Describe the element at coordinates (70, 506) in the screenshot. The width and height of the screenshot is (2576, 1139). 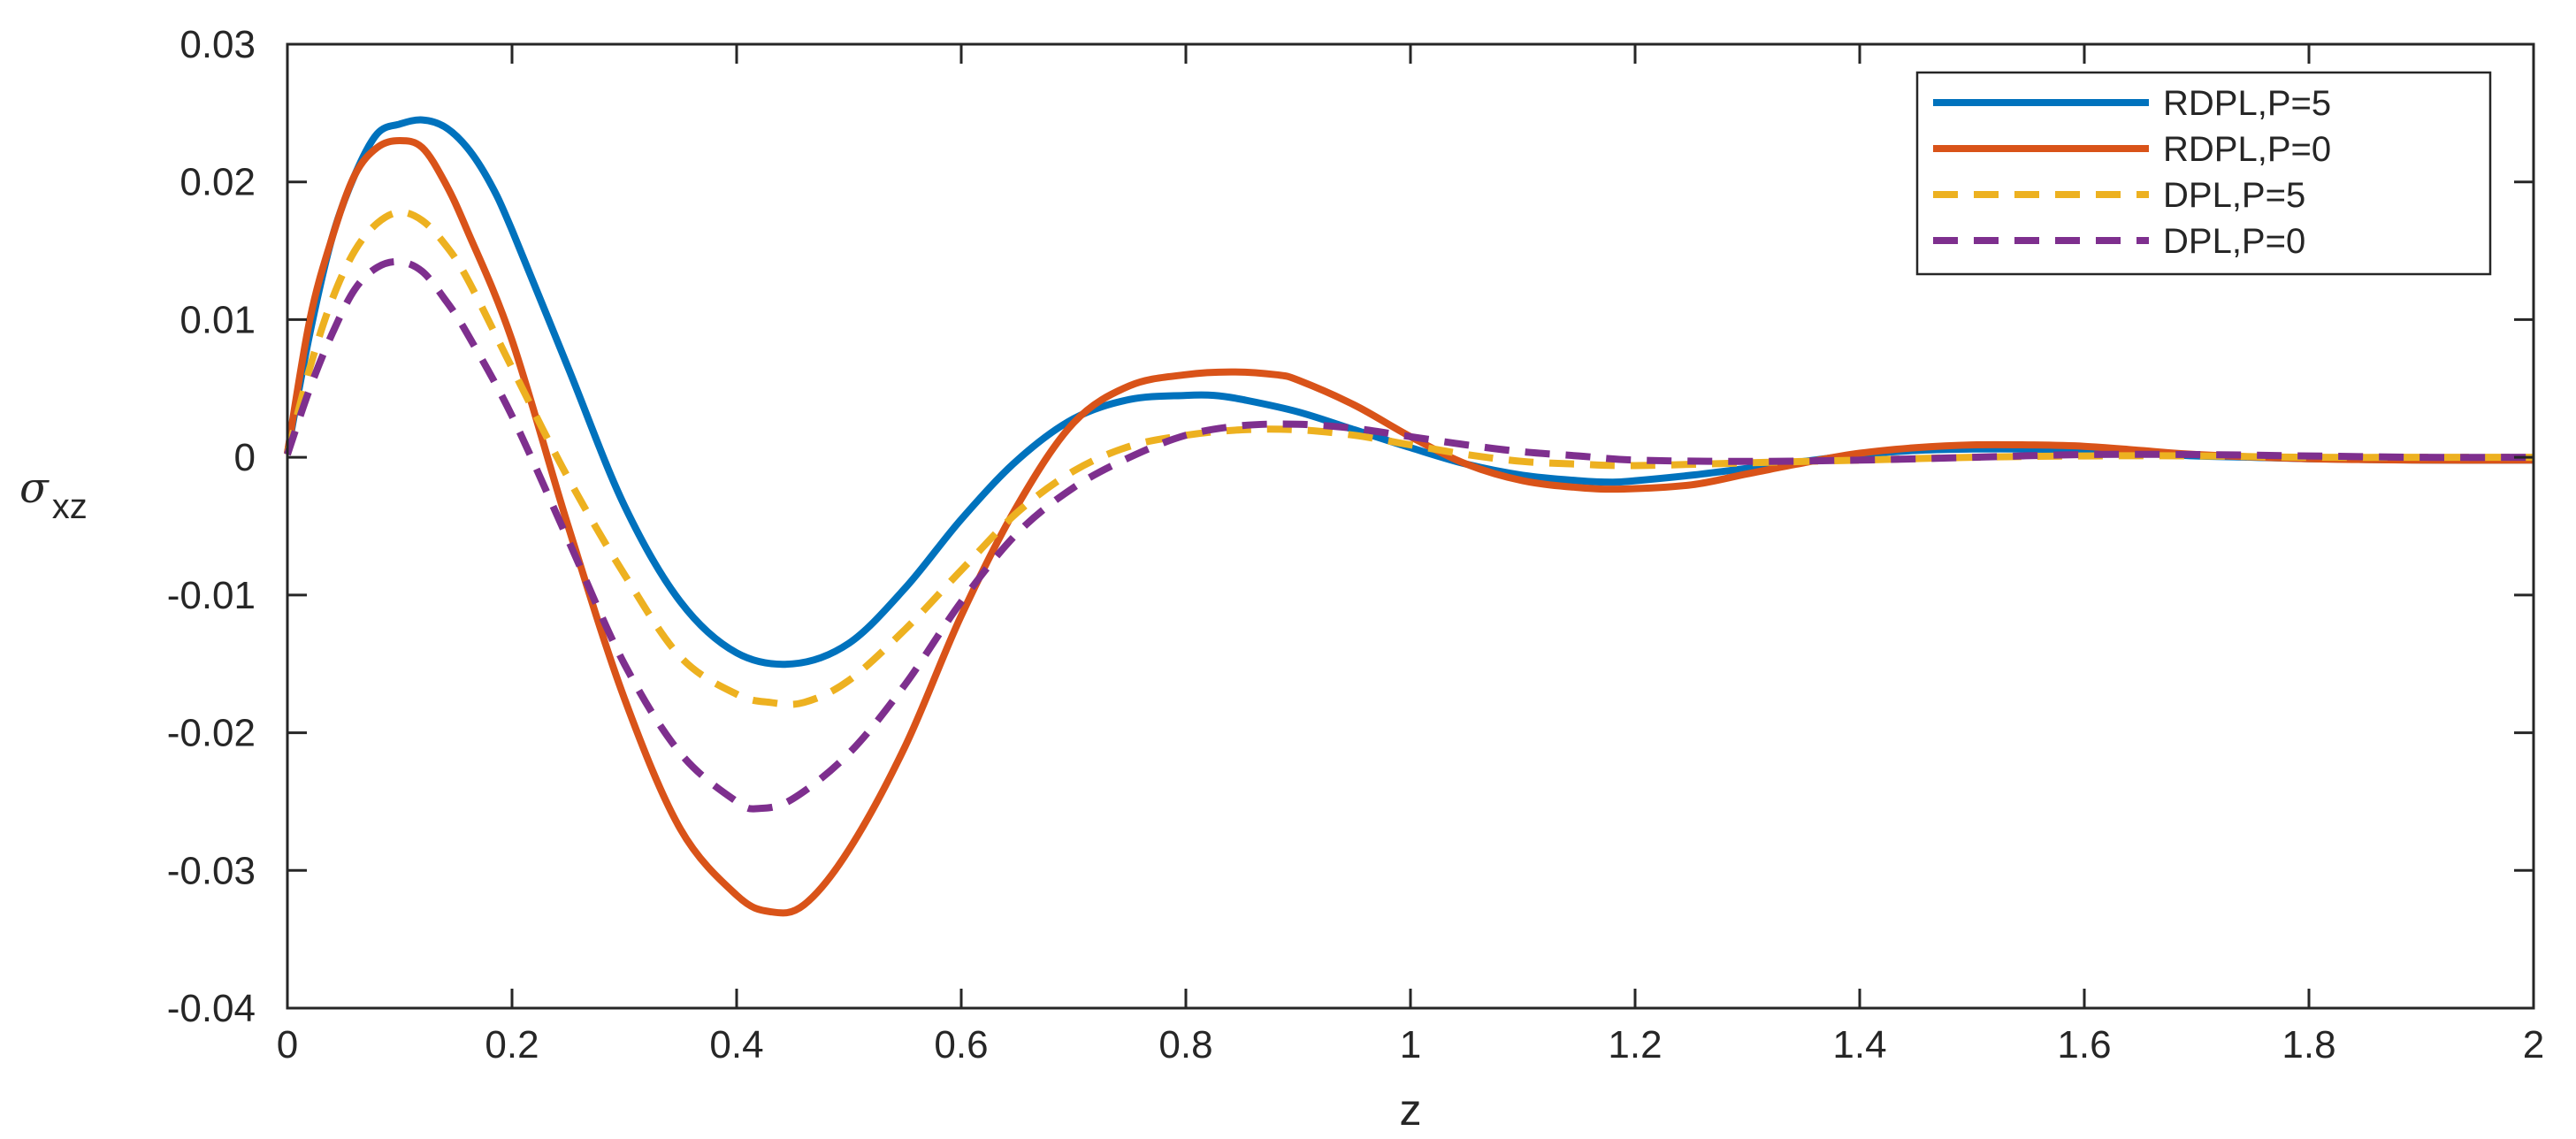
I see `y-axis-label-subscript: xz` at that location.